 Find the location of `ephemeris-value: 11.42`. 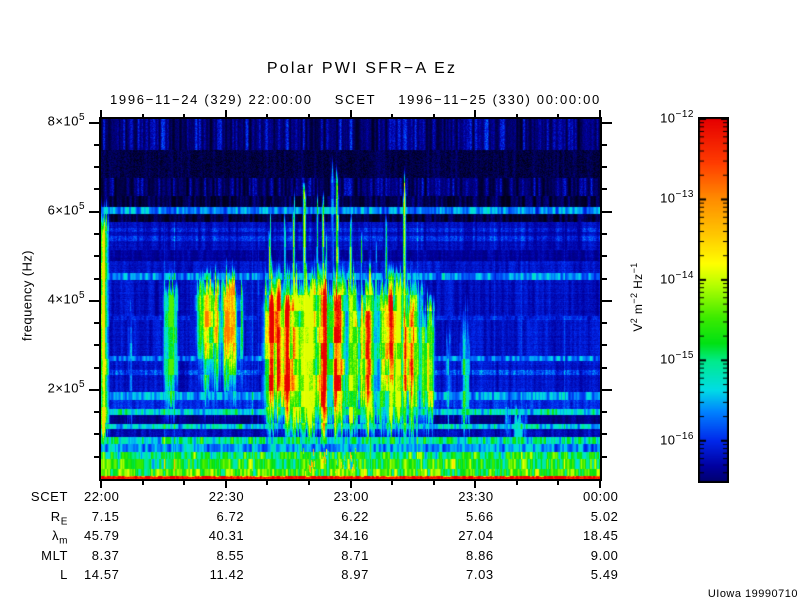

ephemeris-value: 11.42 is located at coordinates (227, 574).